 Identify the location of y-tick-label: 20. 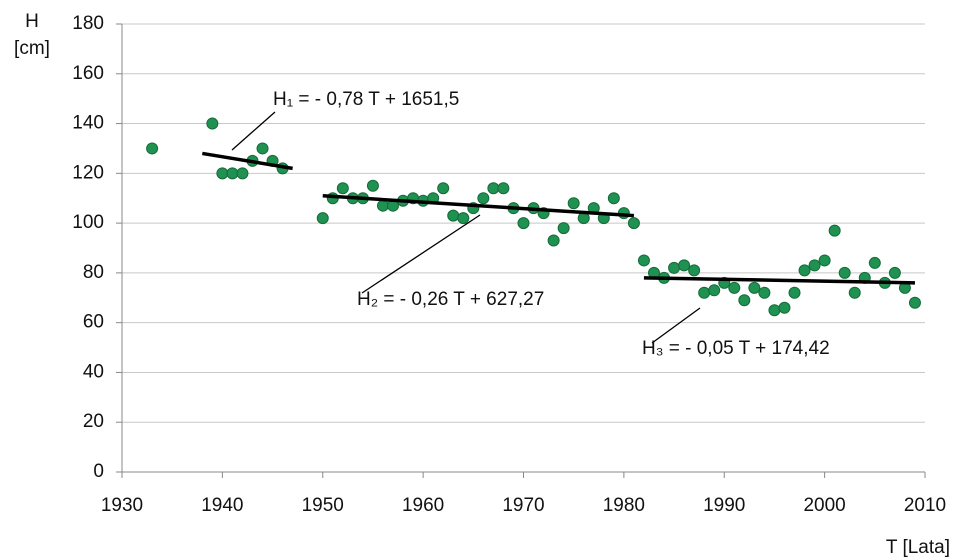
(93, 421).